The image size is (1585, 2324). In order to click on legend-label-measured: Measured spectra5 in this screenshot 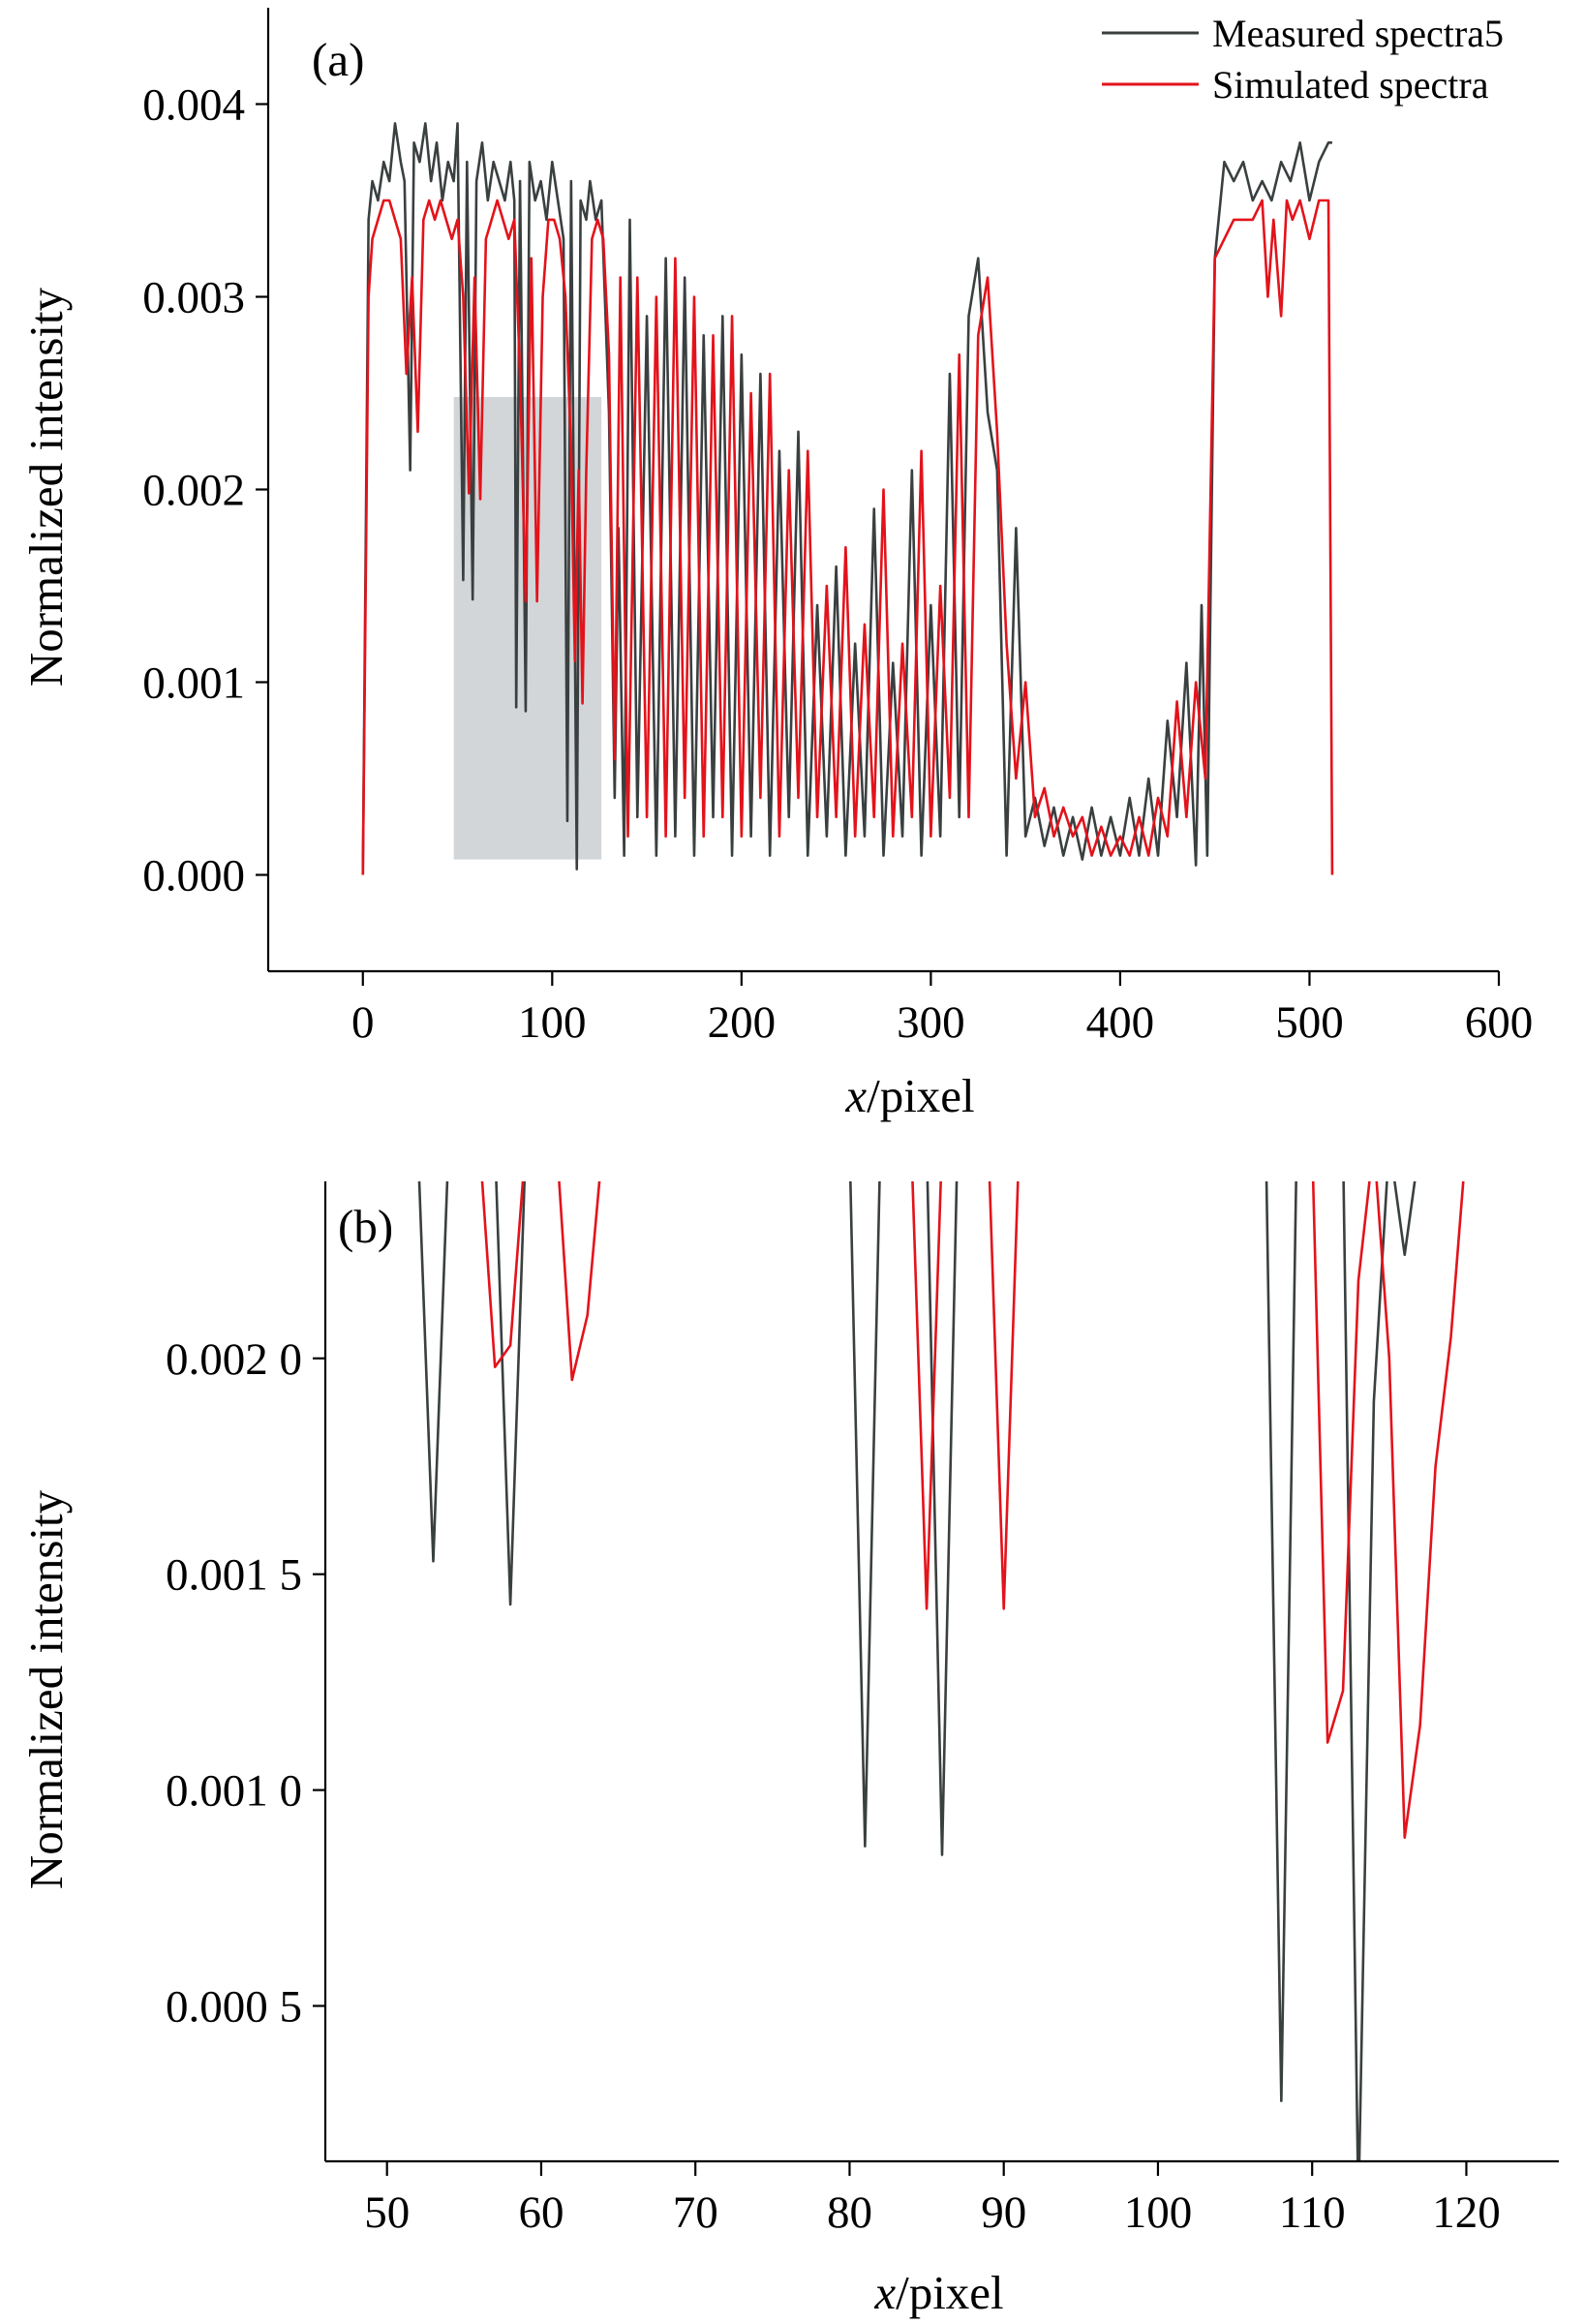, I will do `click(1358, 33)`.